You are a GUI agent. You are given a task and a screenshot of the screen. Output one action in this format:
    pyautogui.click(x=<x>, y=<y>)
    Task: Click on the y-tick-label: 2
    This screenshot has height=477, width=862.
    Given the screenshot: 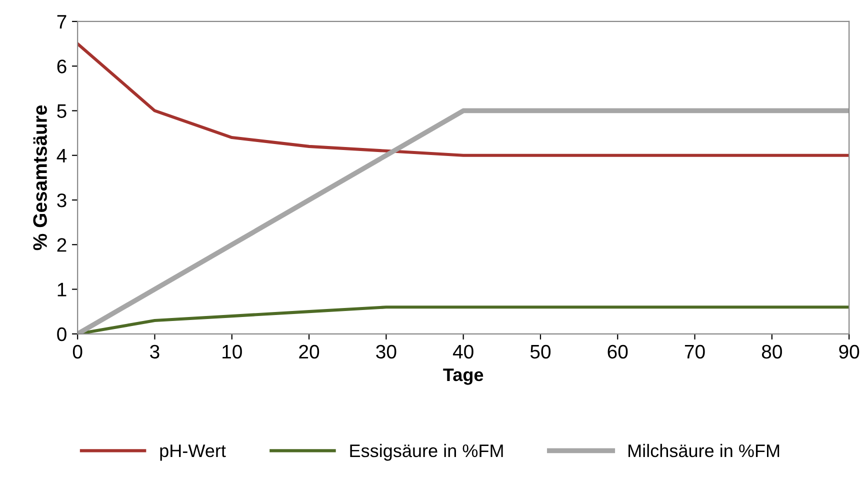 What is the action you would take?
    pyautogui.click(x=61, y=245)
    